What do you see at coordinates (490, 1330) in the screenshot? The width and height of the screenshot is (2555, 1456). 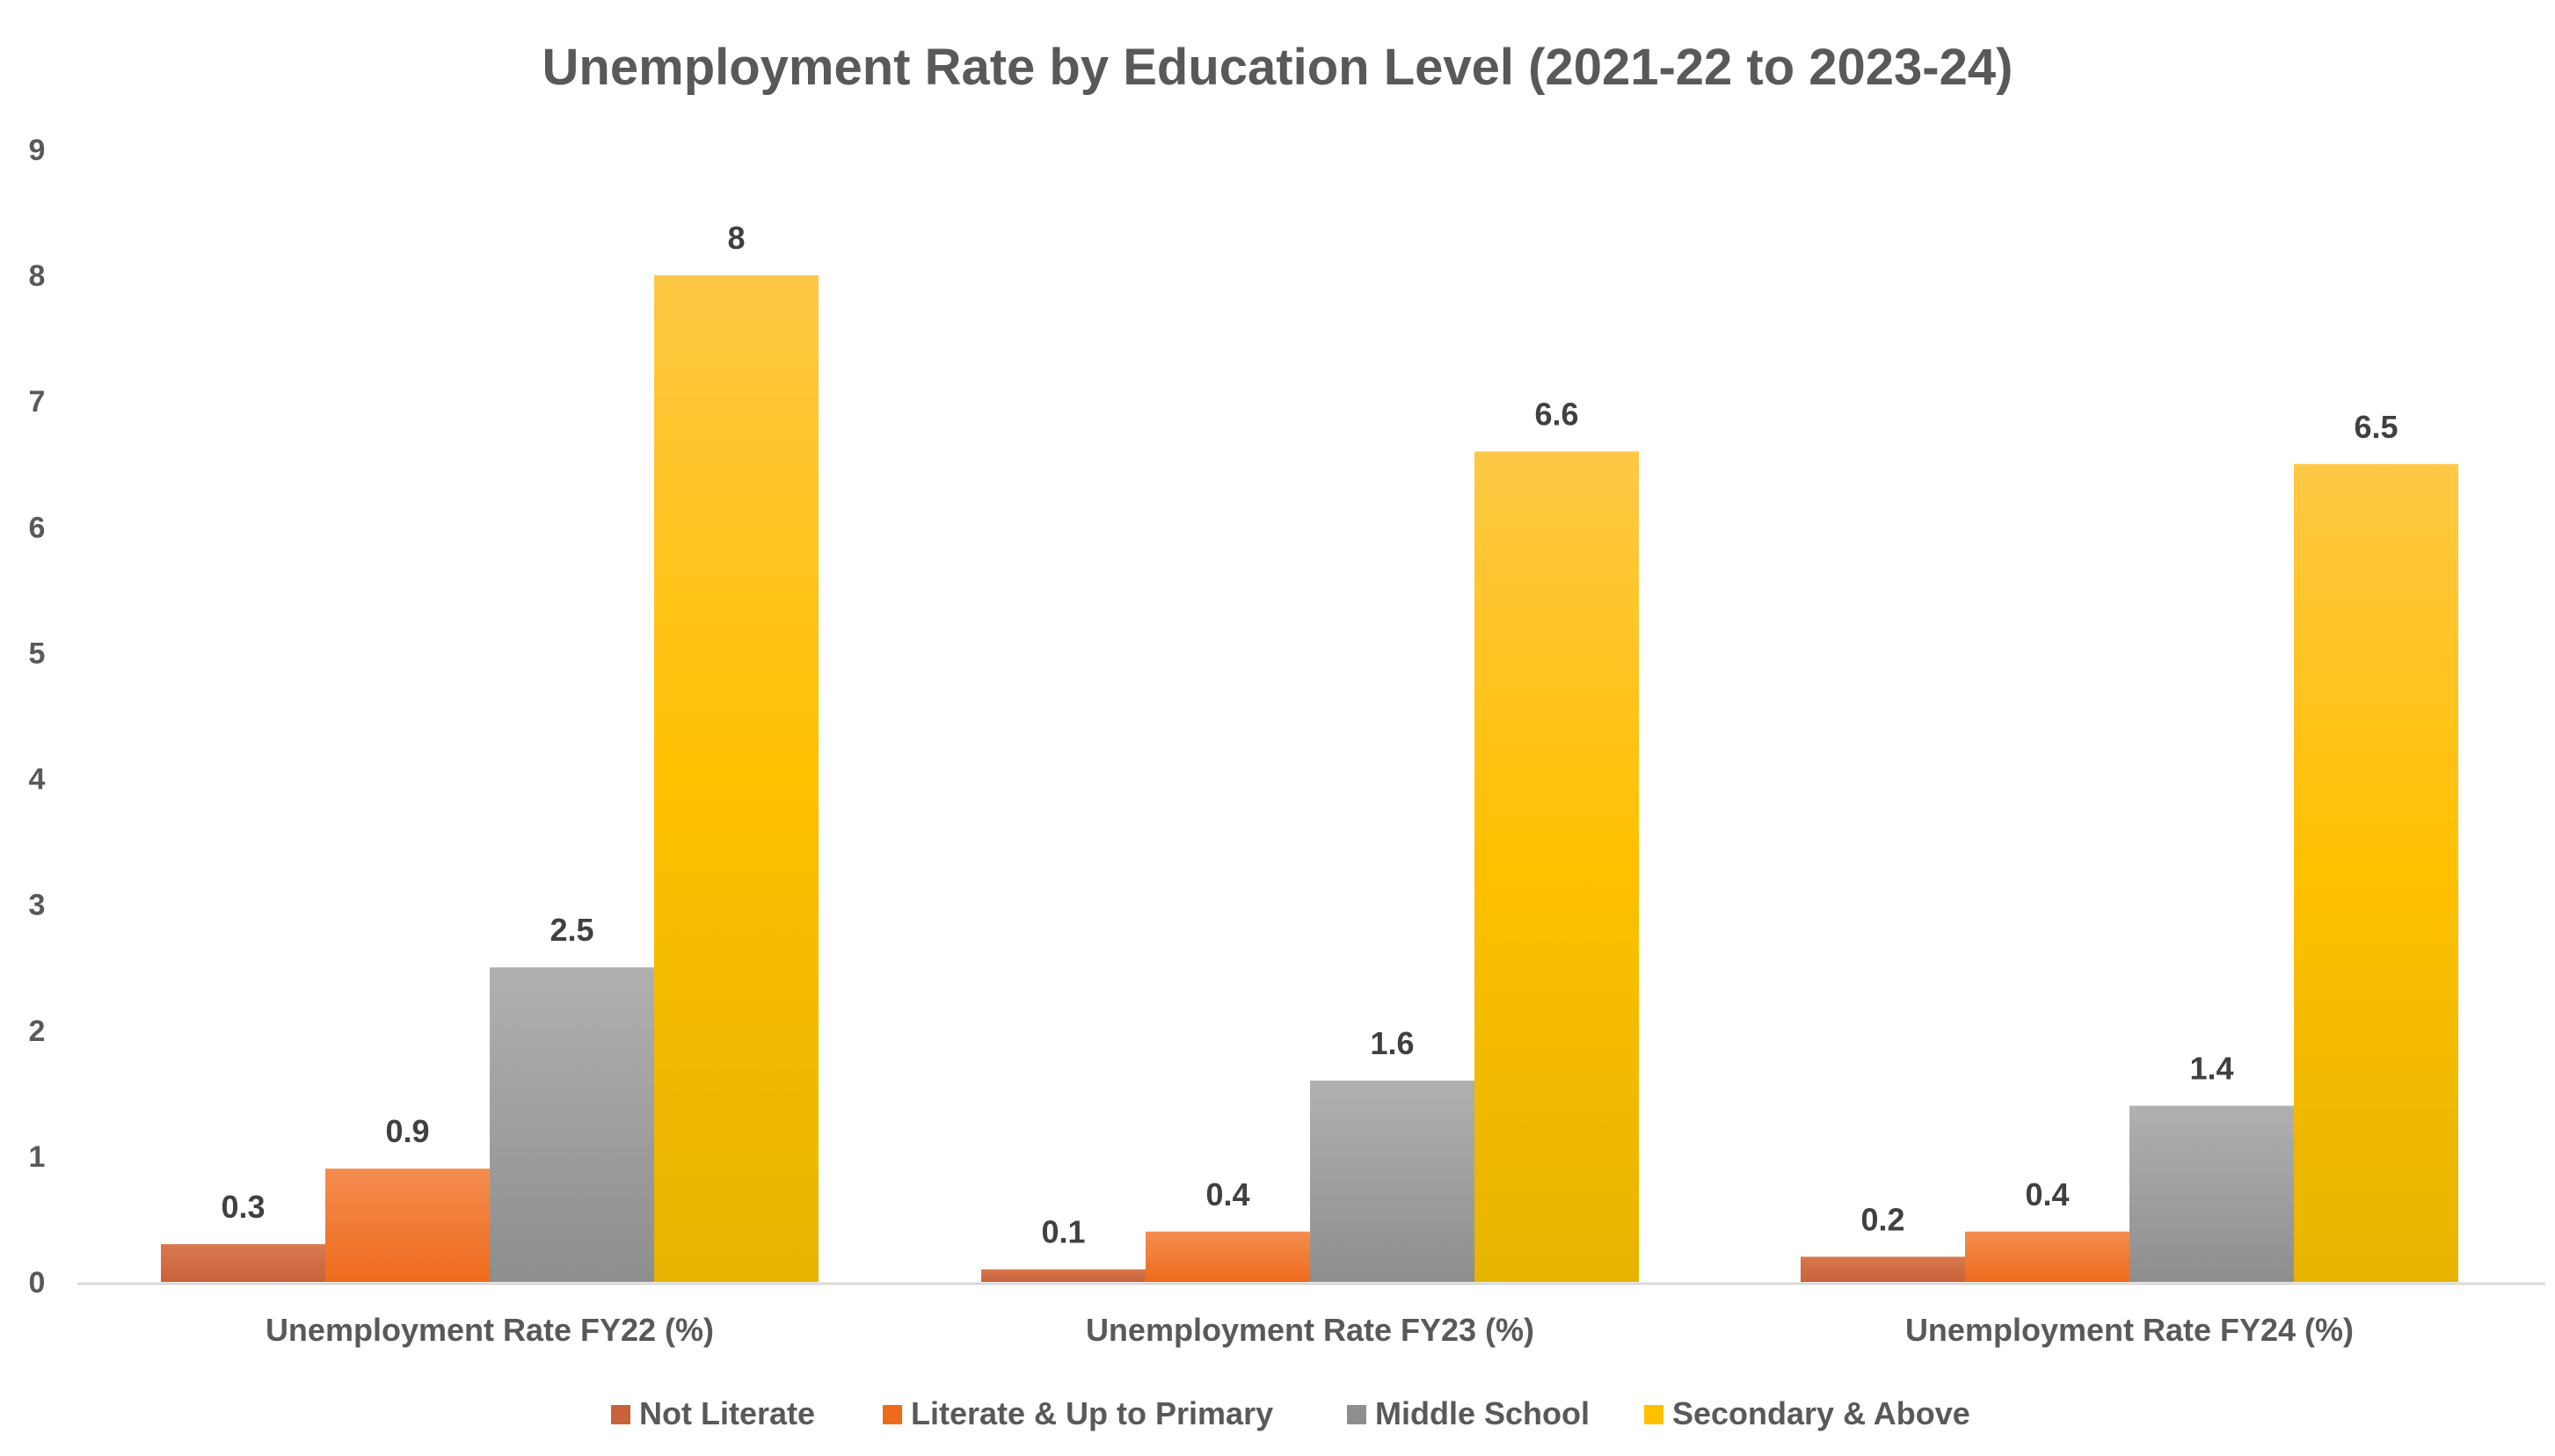 I see `category-label: Unemployment Rate FY22 (%)` at bounding box center [490, 1330].